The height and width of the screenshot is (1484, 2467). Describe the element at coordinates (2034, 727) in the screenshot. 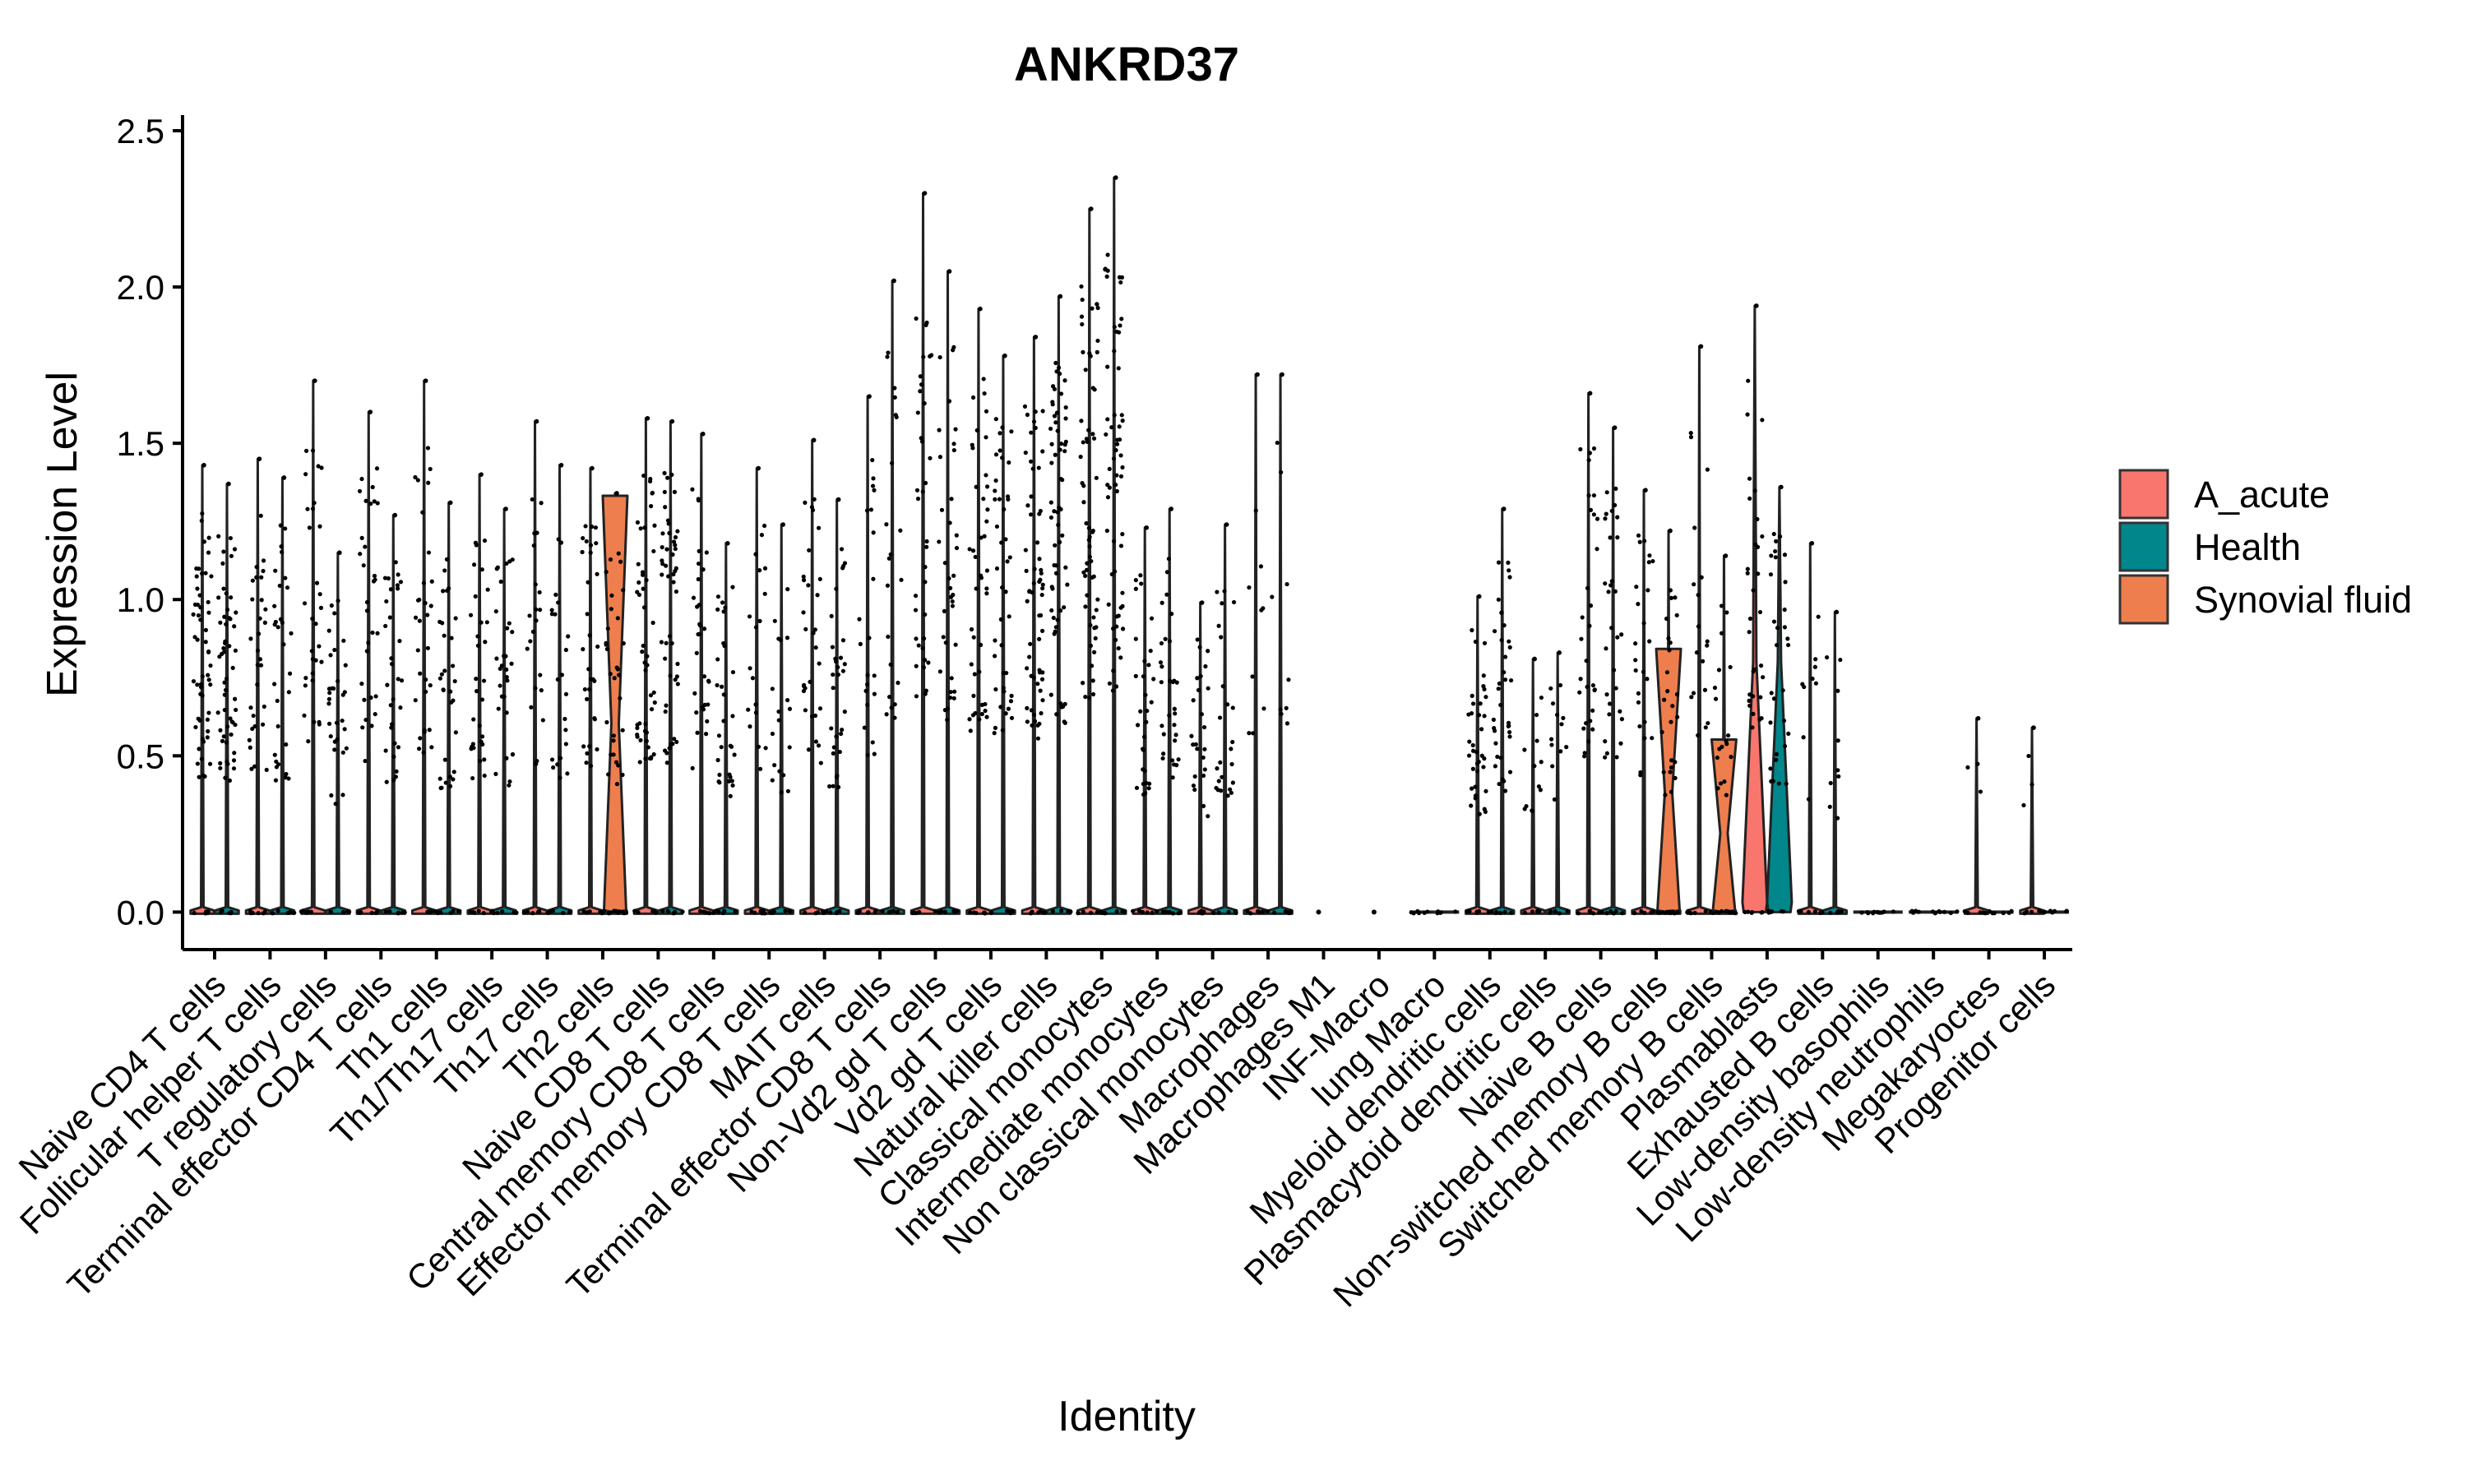

I see `data-point-max` at that location.